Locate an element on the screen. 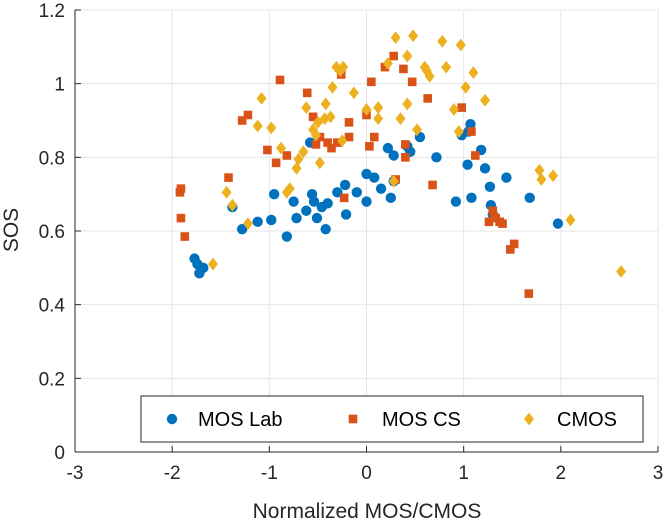 The width and height of the screenshot is (664, 524). x-tick-label: 2 is located at coordinates (561, 473).